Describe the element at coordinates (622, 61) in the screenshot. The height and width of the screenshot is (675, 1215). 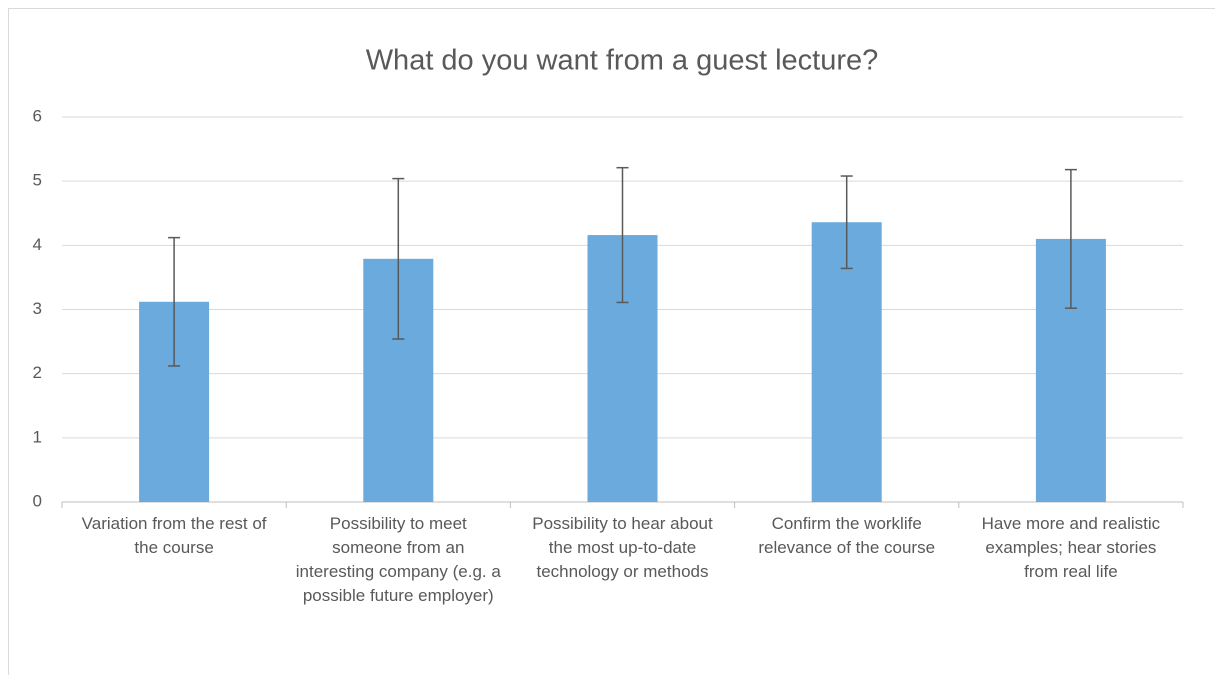
I see `chart-title: What do you want from a guest lecture?` at that location.